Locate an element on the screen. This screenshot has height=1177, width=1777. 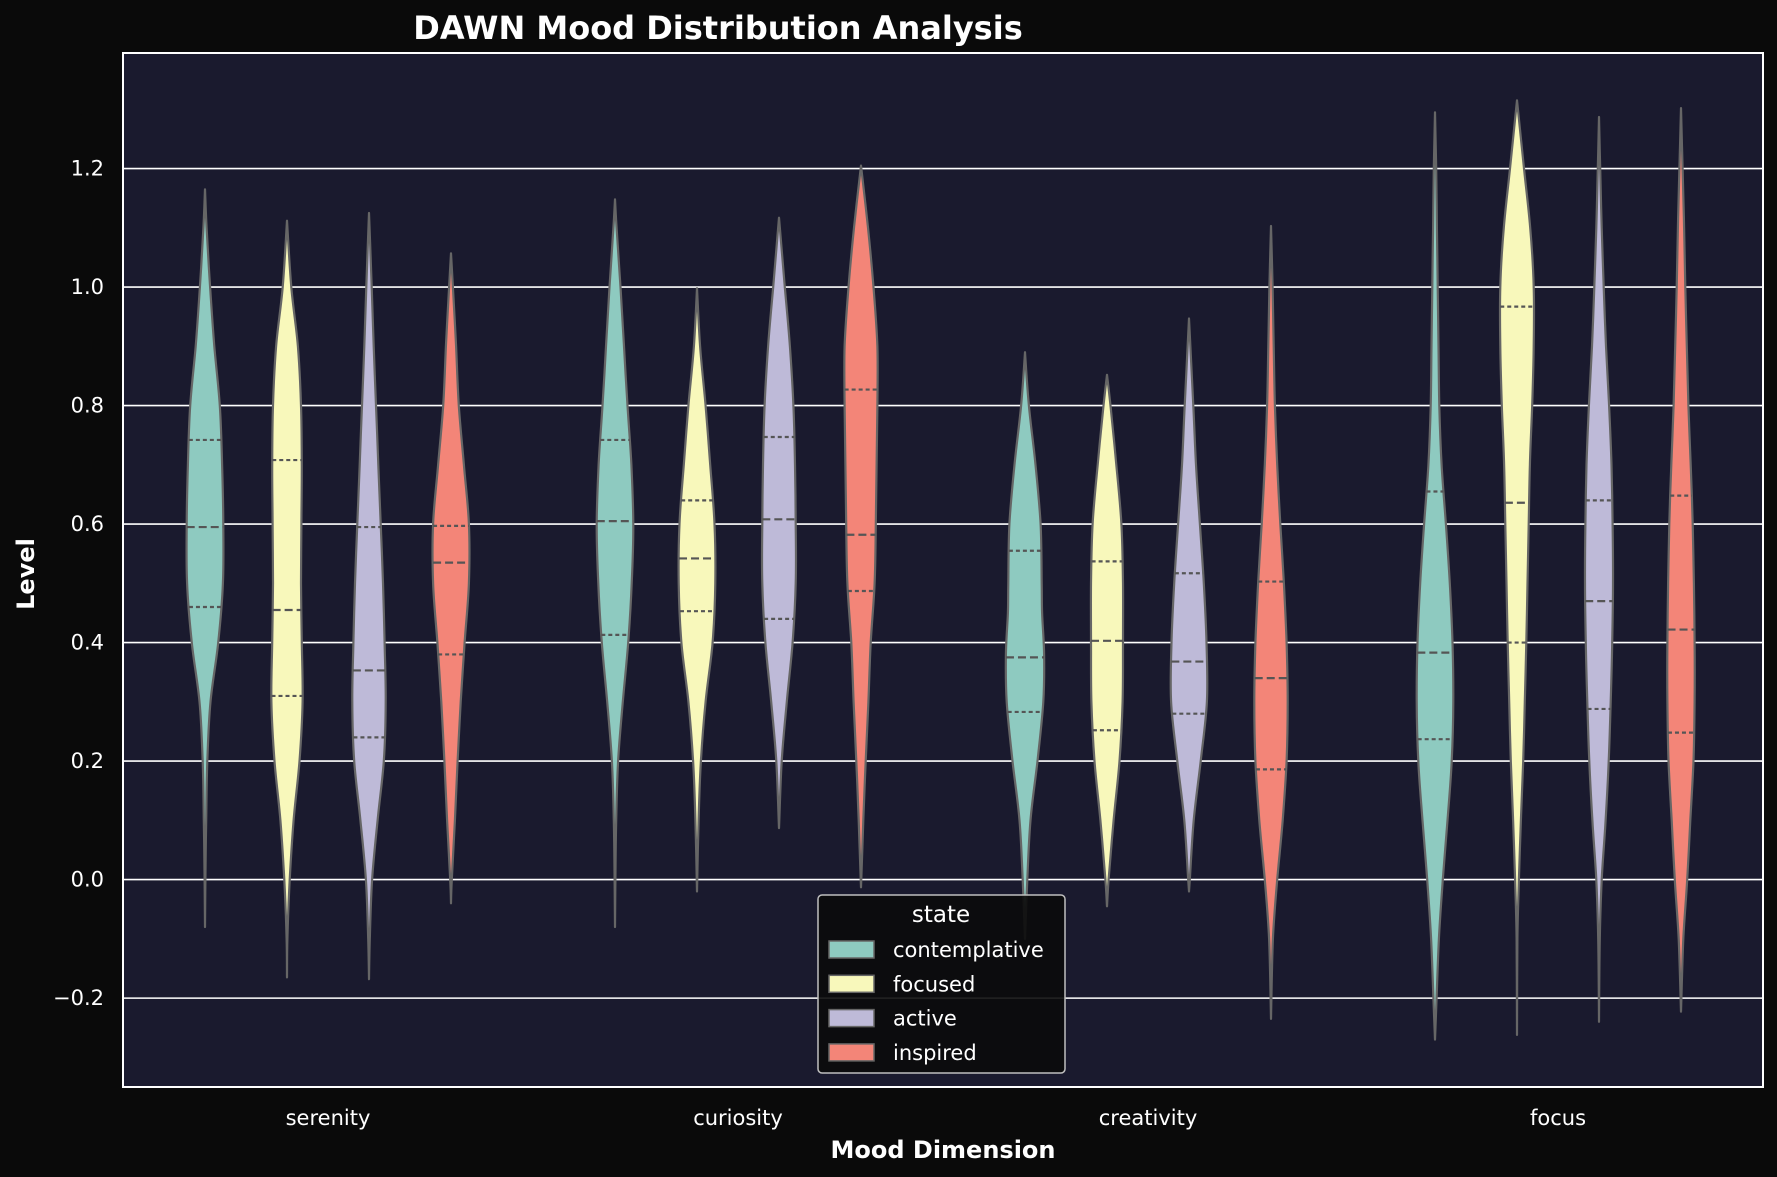
y-tick-label: 0.4 is located at coordinates (87, 643).